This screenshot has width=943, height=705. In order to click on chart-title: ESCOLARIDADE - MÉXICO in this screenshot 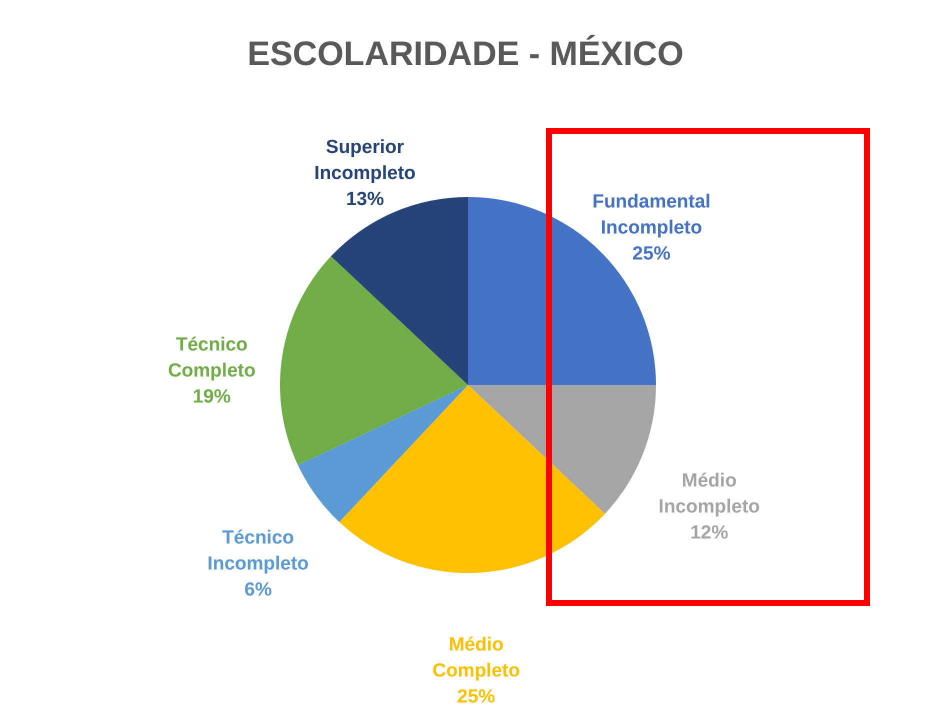, I will do `click(465, 53)`.